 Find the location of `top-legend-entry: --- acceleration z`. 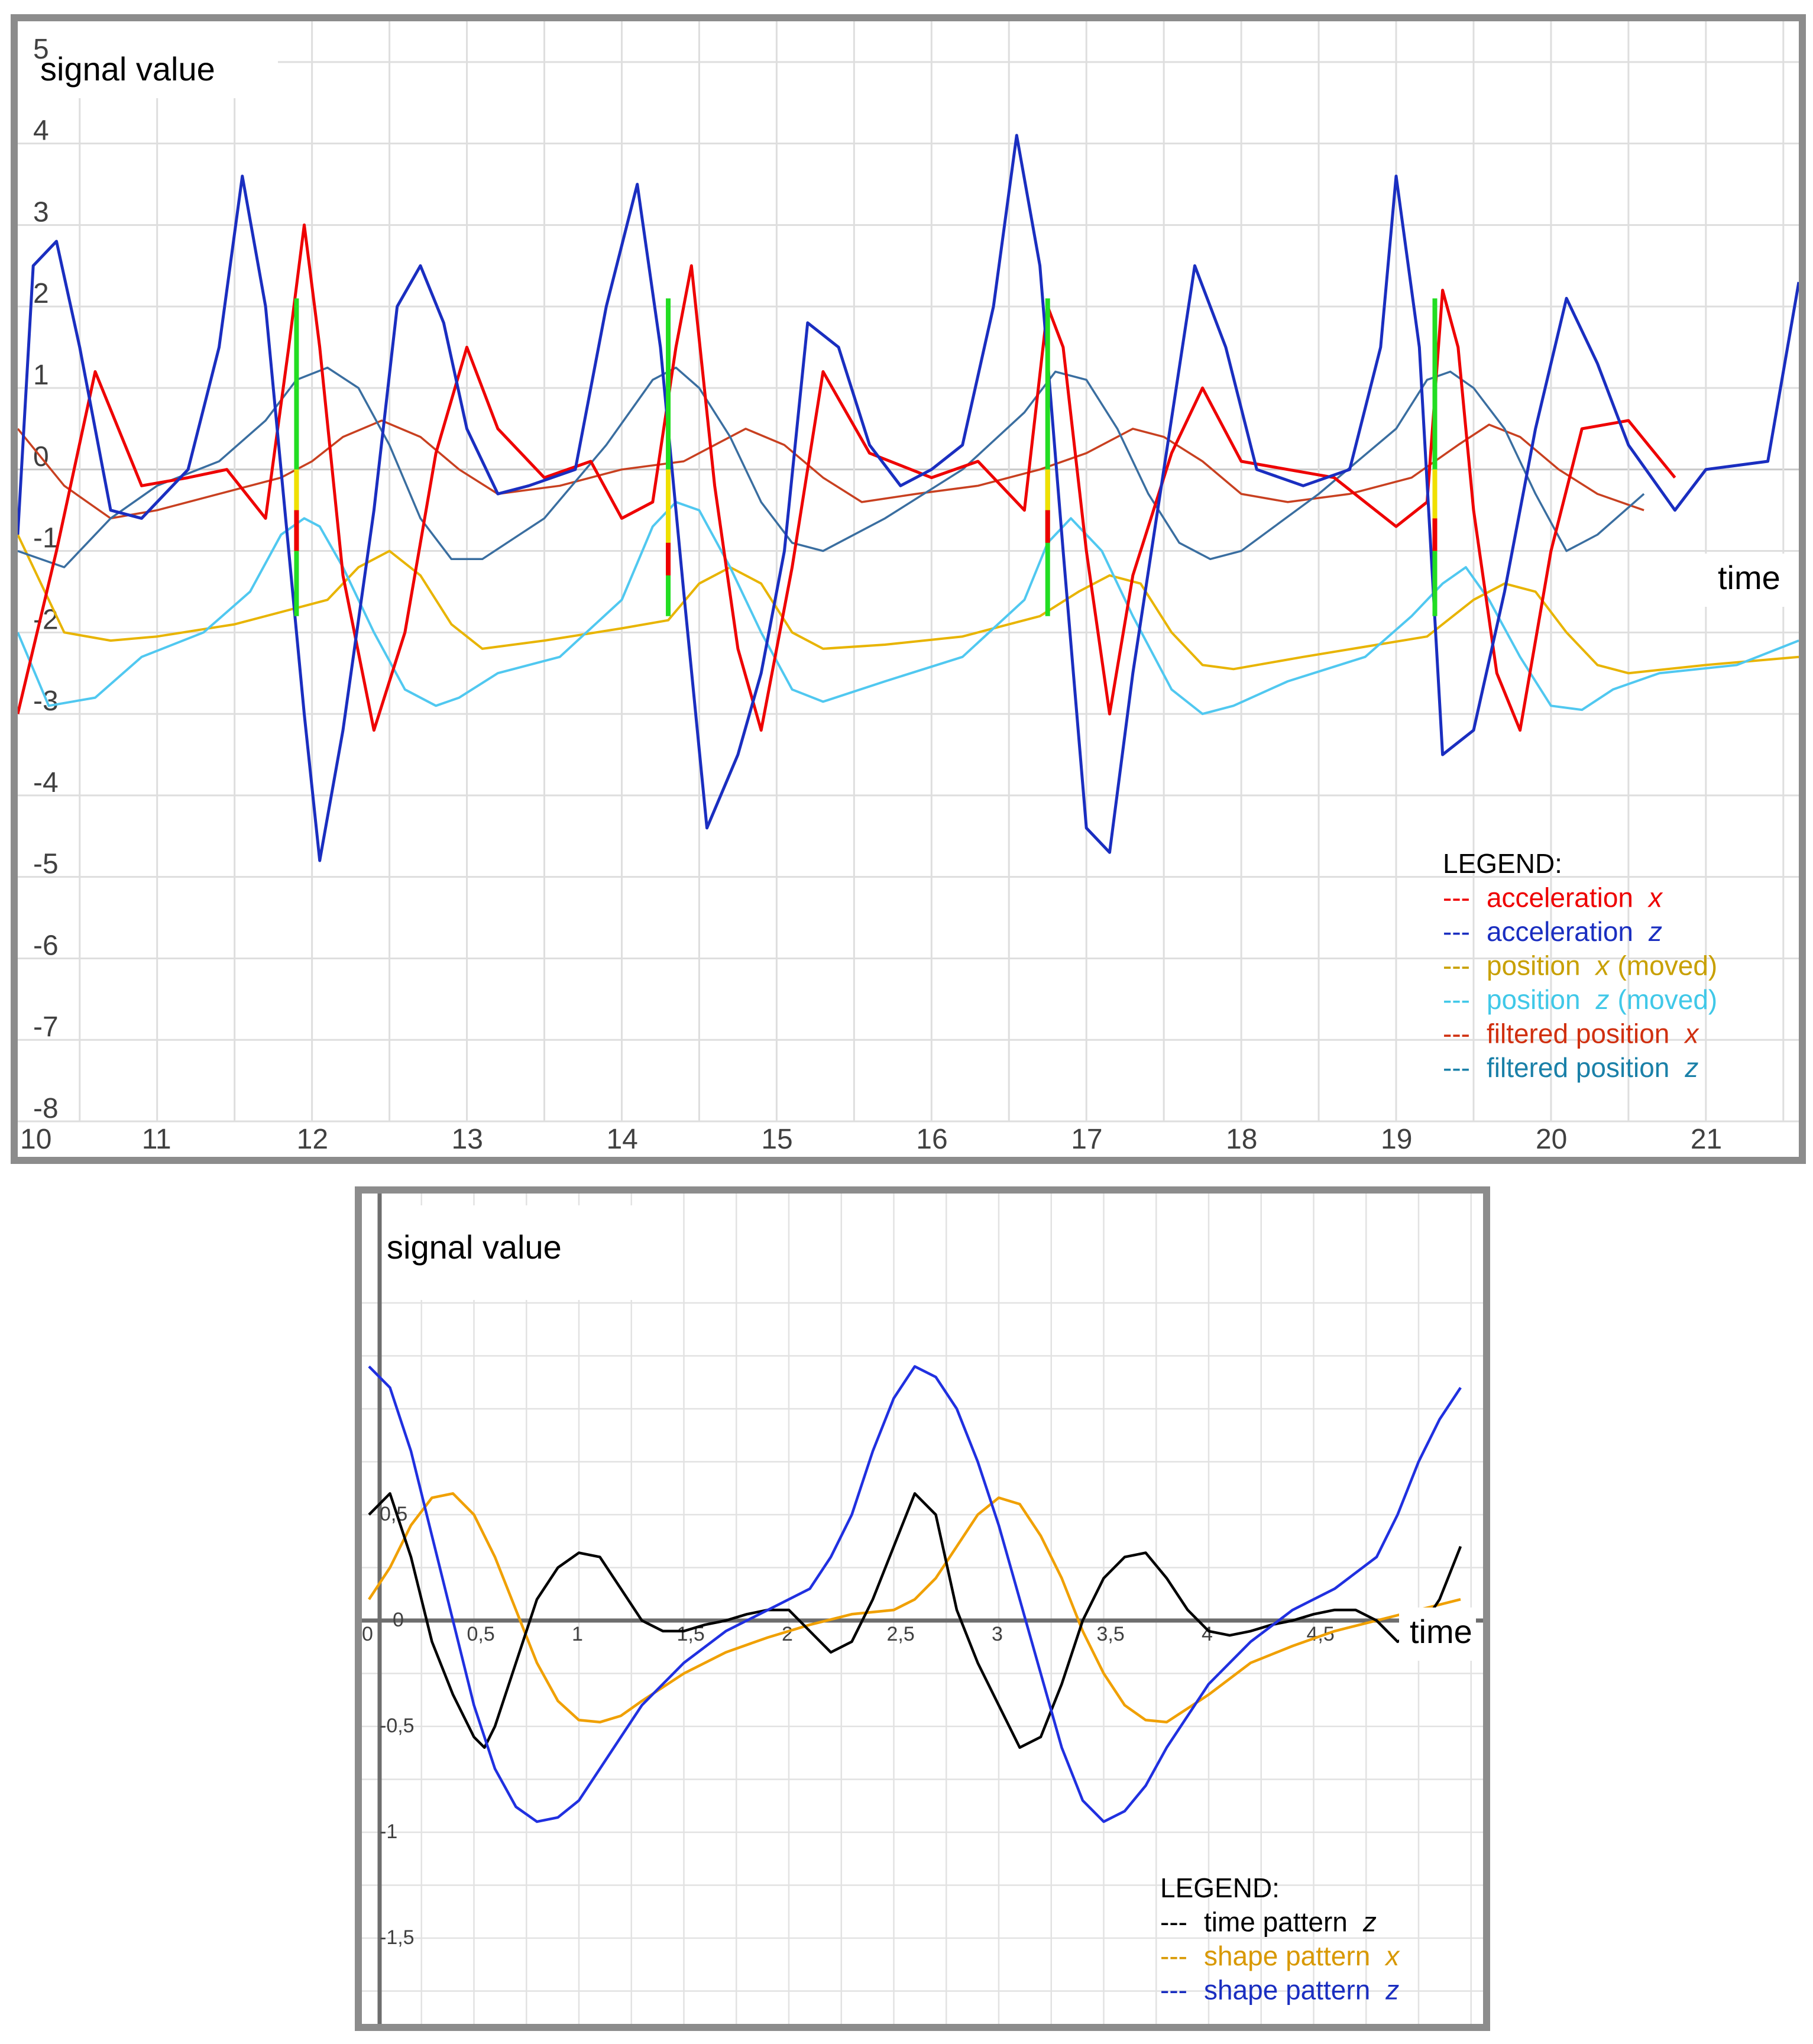

top-legend-entry: --- acceleration z is located at coordinates (1552, 931).